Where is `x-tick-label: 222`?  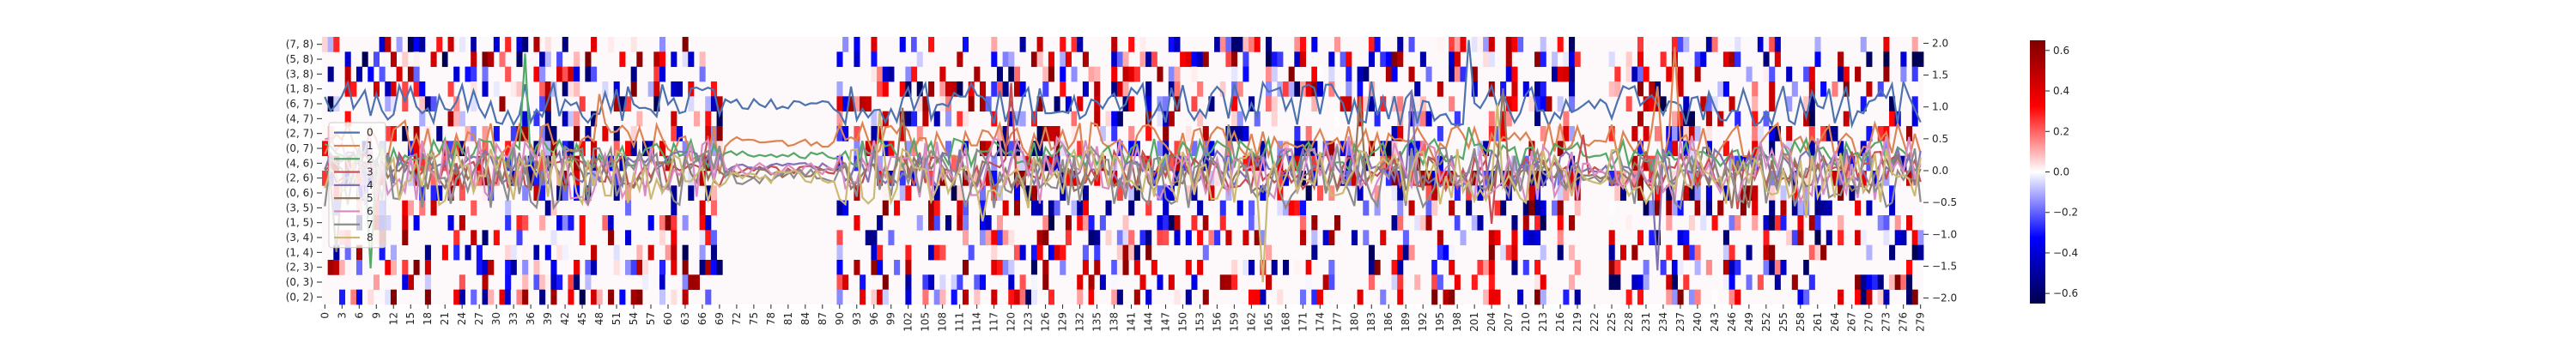
x-tick-label: 222 is located at coordinates (1595, 322).